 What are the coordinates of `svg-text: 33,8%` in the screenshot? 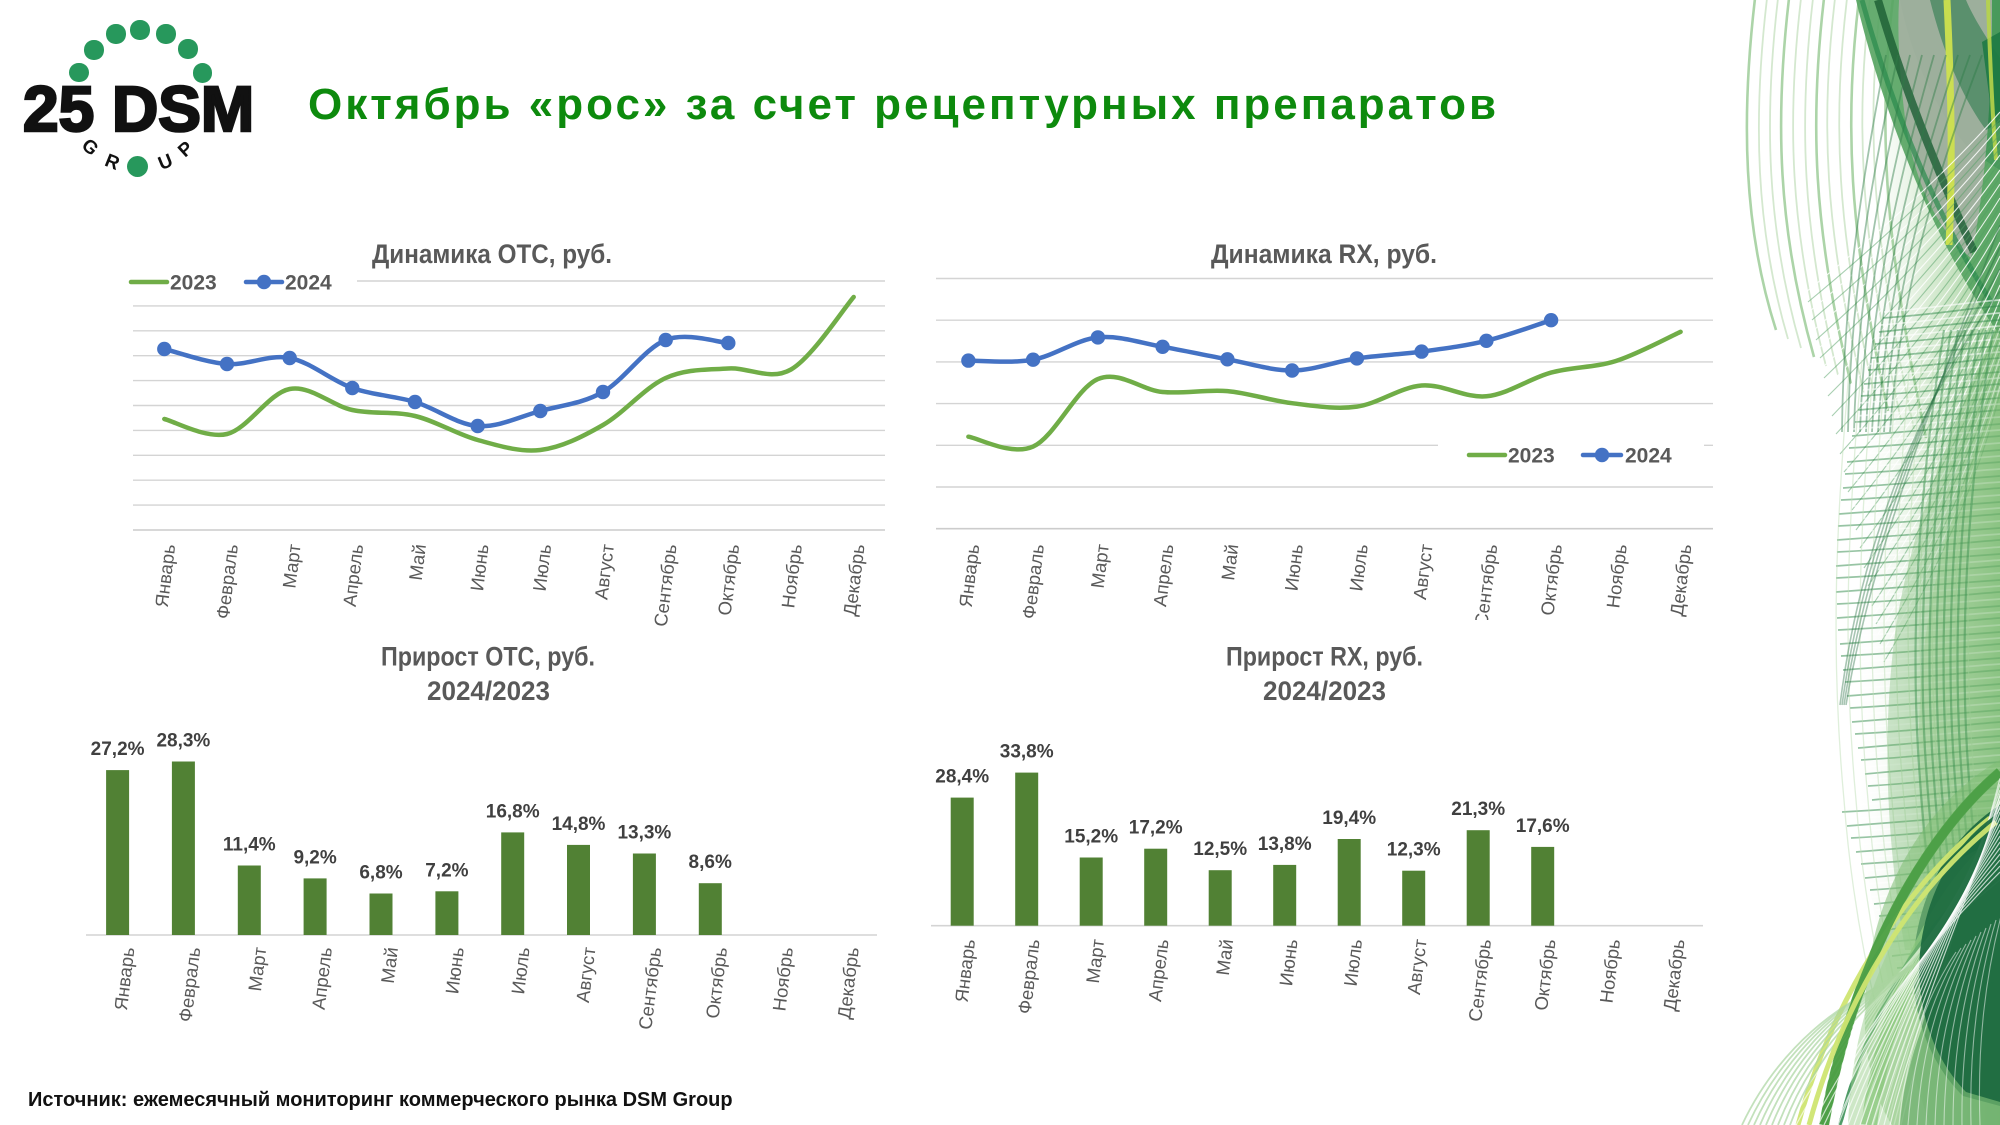 It's located at (1027, 752).